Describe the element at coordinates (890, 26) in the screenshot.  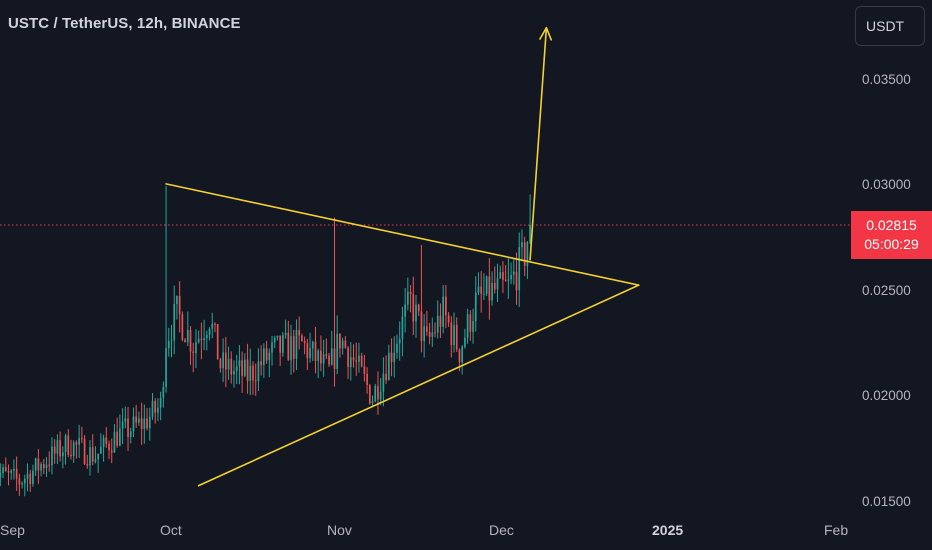
I see `currency-button: USDT` at that location.